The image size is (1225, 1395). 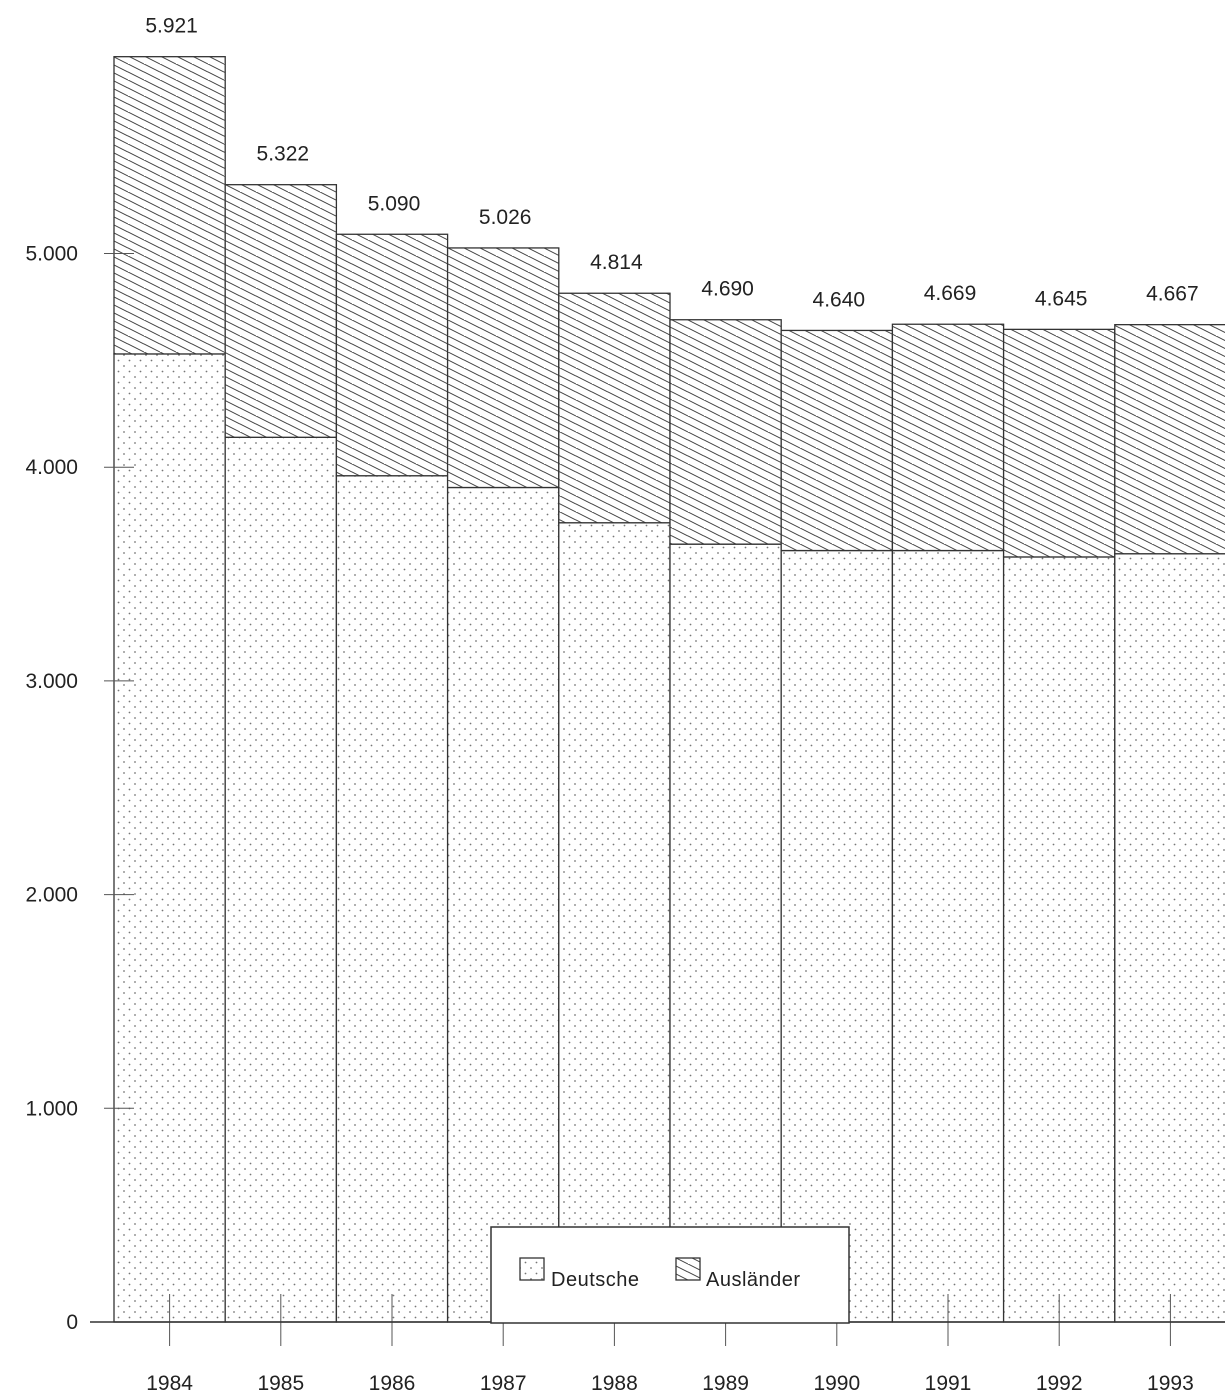 I want to click on y-tick-label-4000: 4.000, so click(x=51, y=467).